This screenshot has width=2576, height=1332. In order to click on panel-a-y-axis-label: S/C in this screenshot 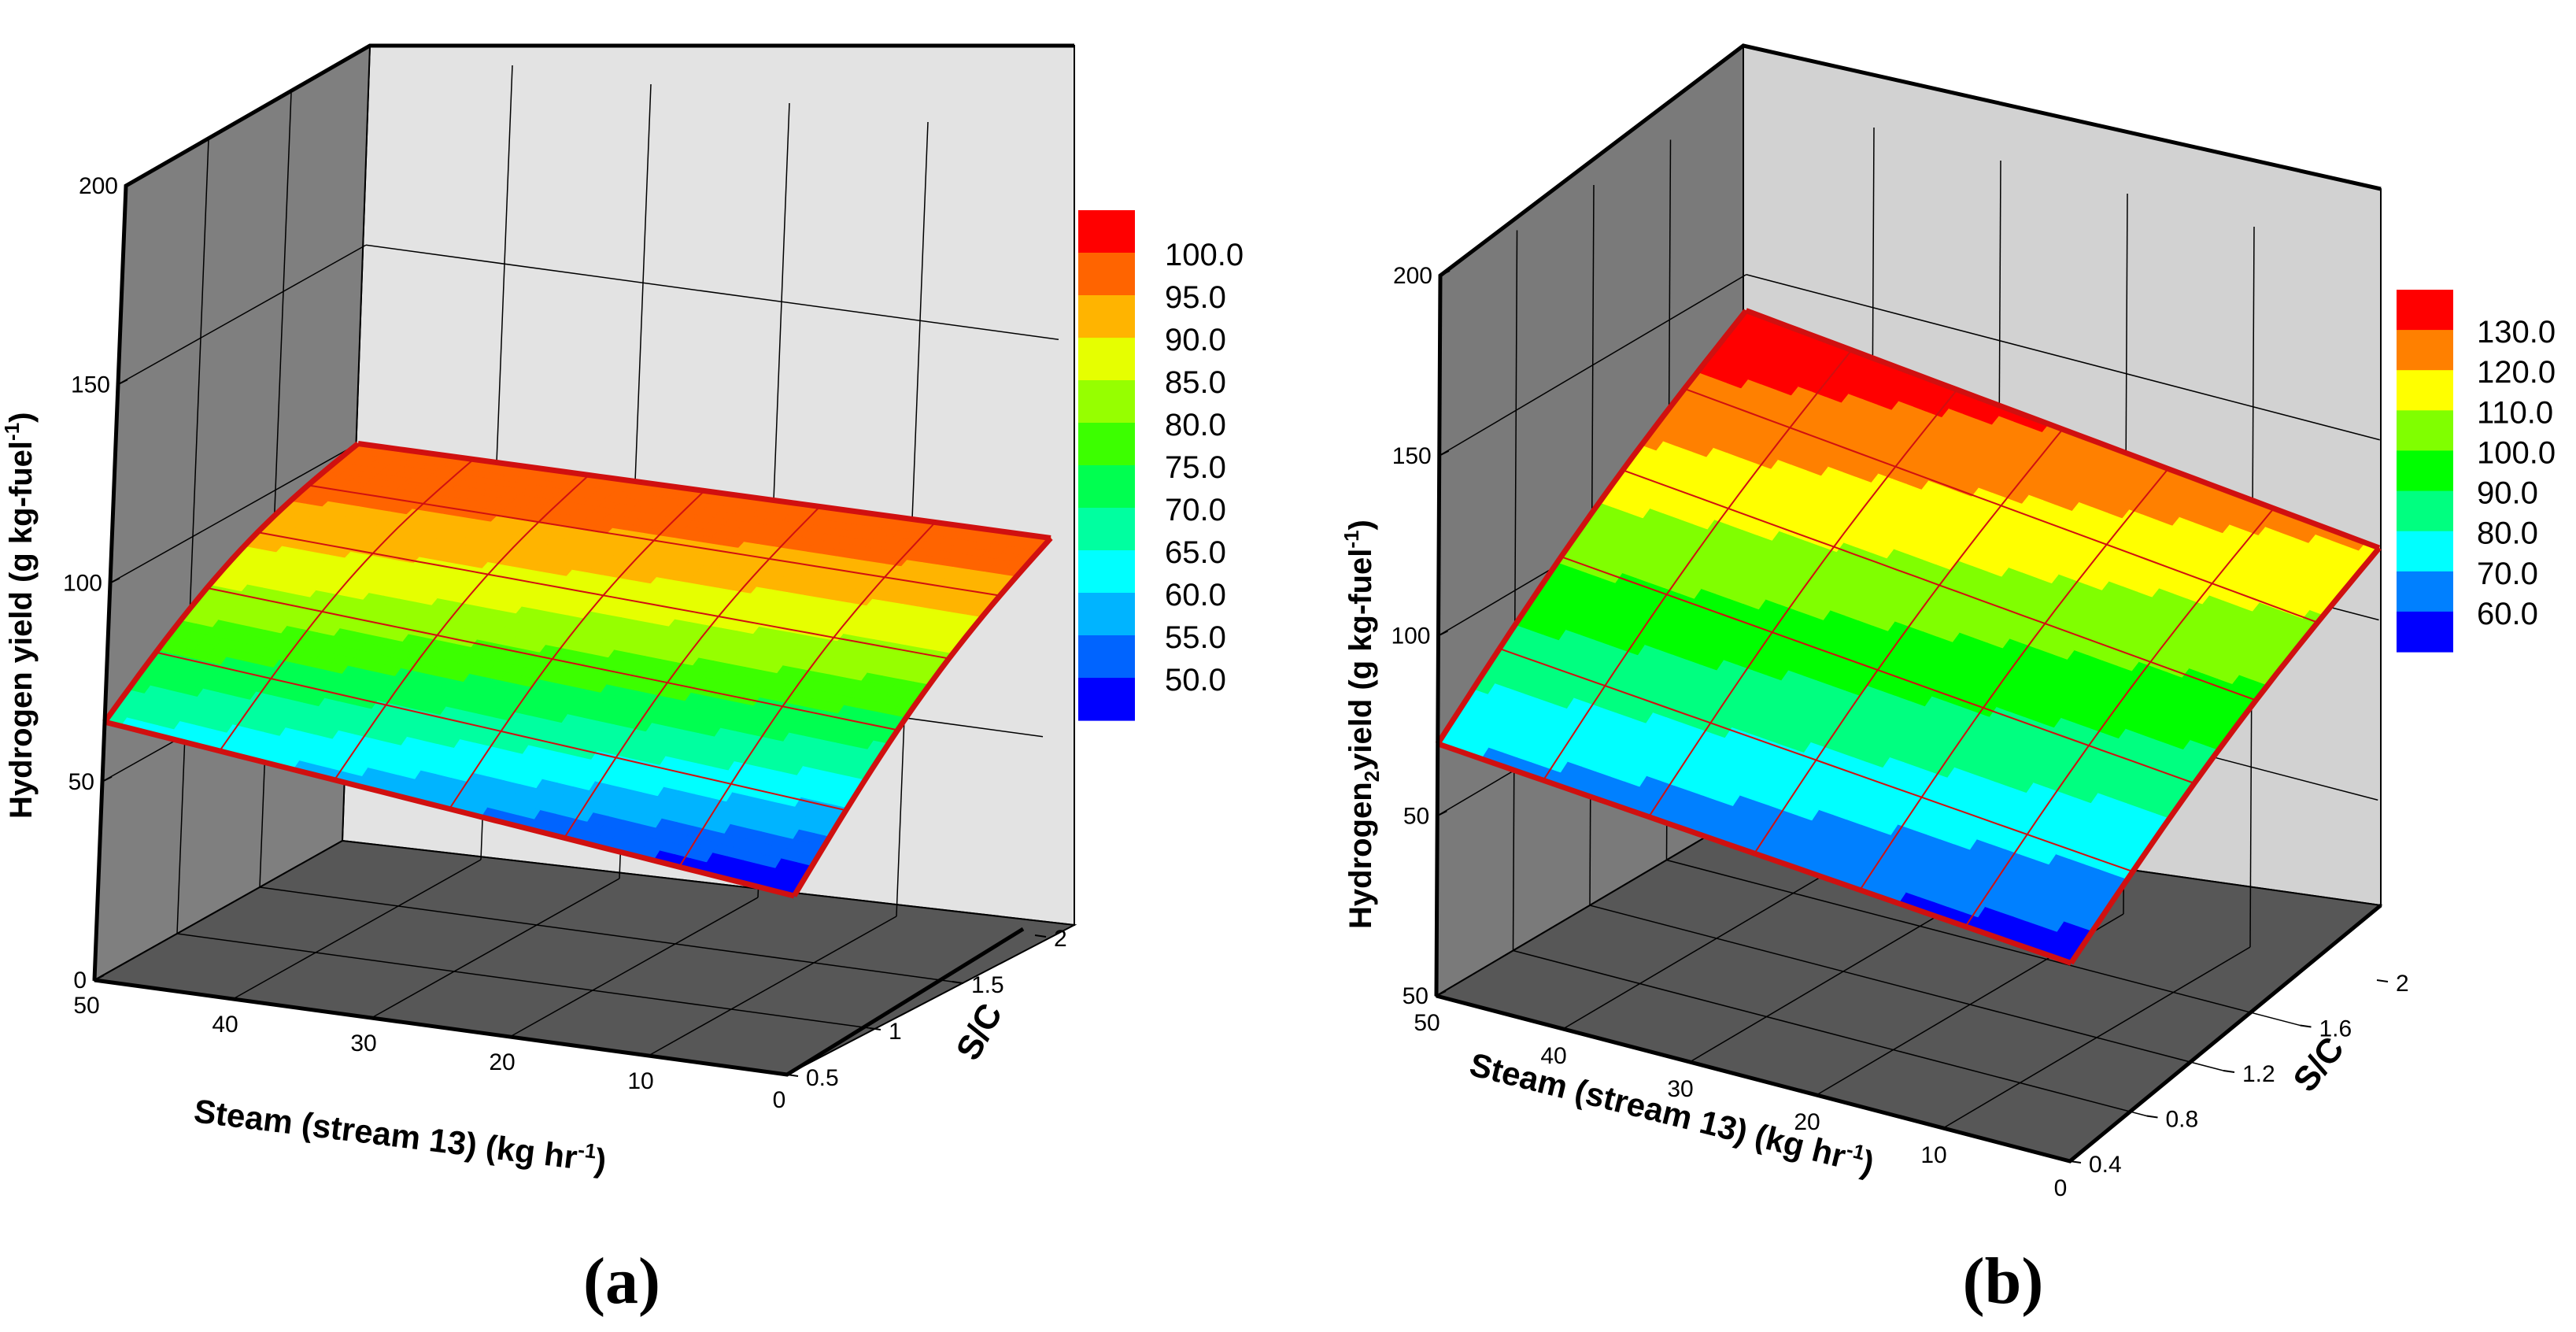, I will do `click(980, 1032)`.